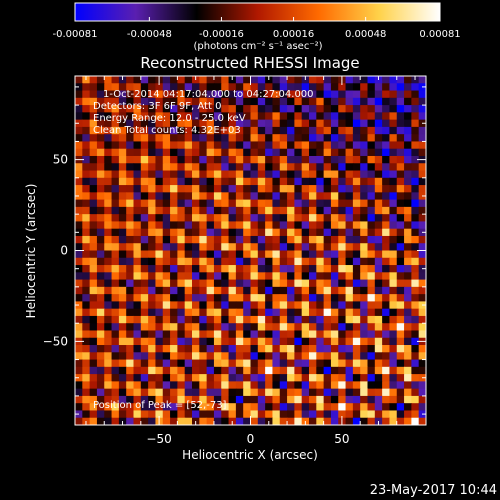  I want to click on y-axis-label: Heliocentric Y (arcsec), so click(31, 251).